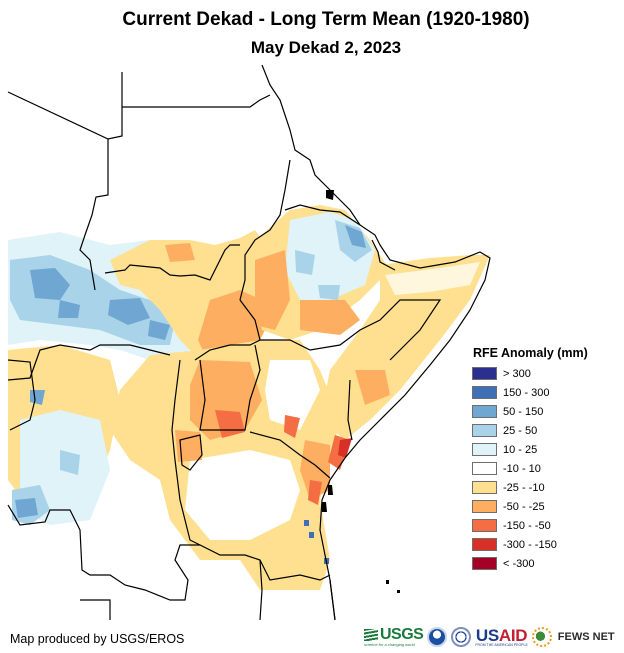 This screenshot has width=624, height=653. I want to click on anomaly-zone-dry-southsudan-core, so click(215, 304).